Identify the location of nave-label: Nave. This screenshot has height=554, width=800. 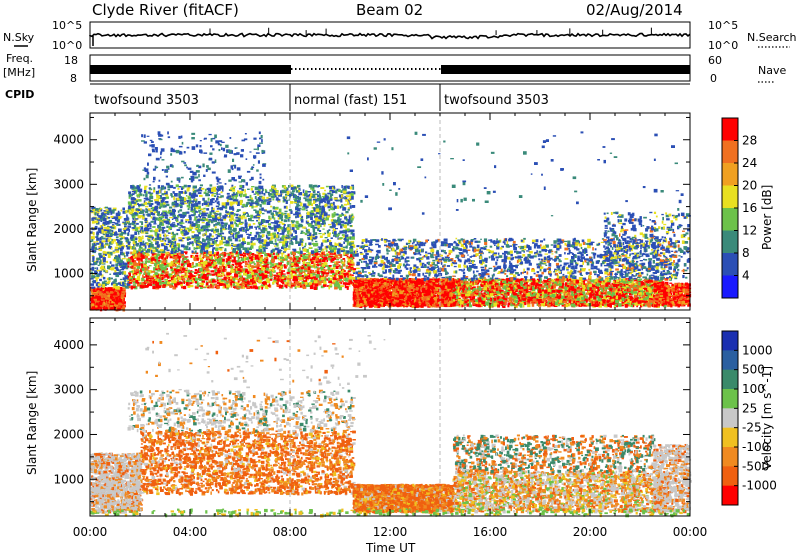
(772, 70).